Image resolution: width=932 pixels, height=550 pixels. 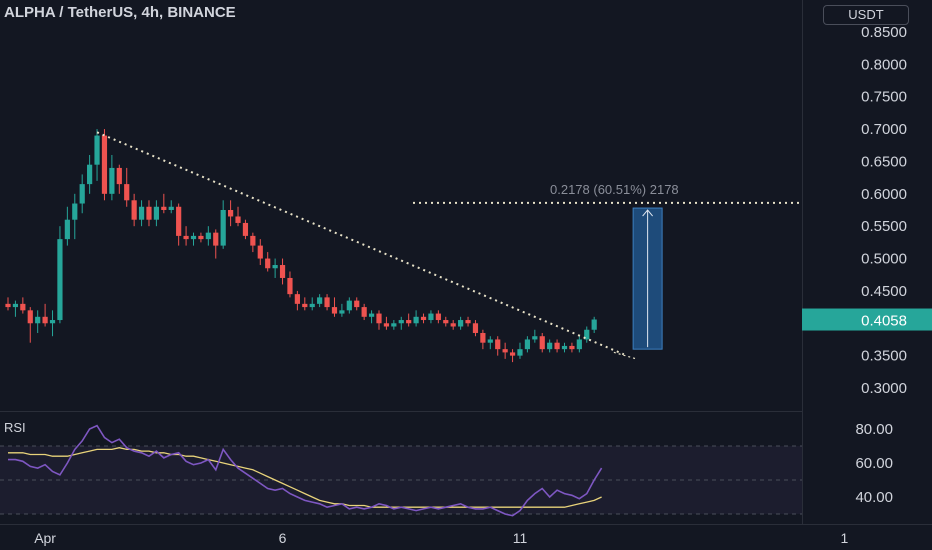 I want to click on last-price-label: 0.4058, so click(x=884, y=321).